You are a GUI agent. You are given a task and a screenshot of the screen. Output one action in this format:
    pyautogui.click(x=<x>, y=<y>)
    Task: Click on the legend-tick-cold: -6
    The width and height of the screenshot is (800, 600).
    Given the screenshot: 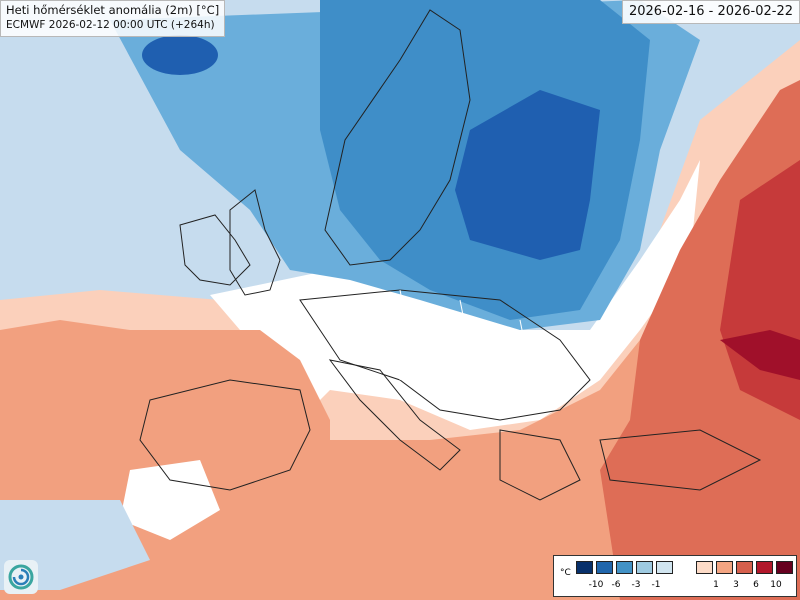 What is the action you would take?
    pyautogui.click(x=616, y=585)
    